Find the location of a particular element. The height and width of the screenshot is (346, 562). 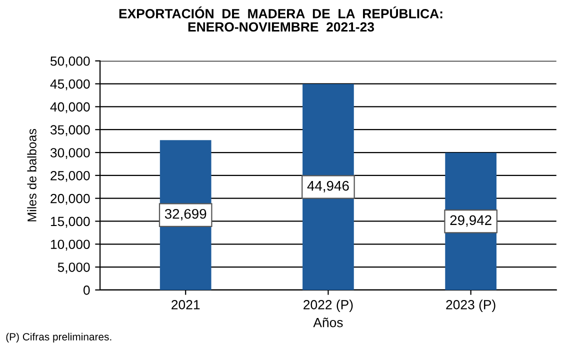

y-tick-label: 35,000 is located at coordinates (70, 130).